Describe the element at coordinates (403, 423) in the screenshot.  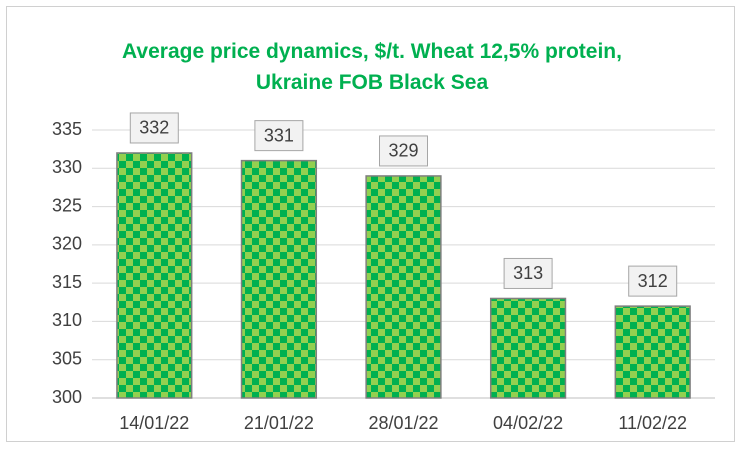
I see `x-tick-label: 28/01/22` at that location.